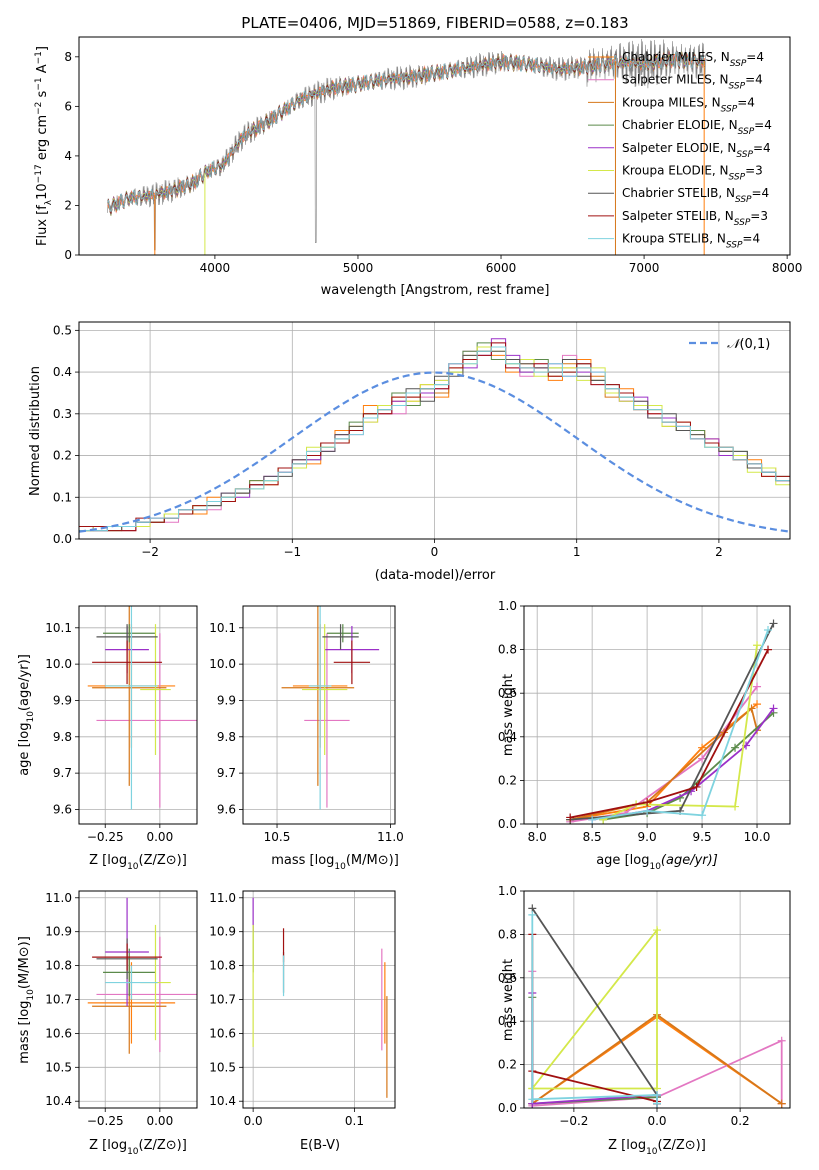 The image size is (819, 1170). I want to click on y-tick-label: 0.5, so click(62, 330).